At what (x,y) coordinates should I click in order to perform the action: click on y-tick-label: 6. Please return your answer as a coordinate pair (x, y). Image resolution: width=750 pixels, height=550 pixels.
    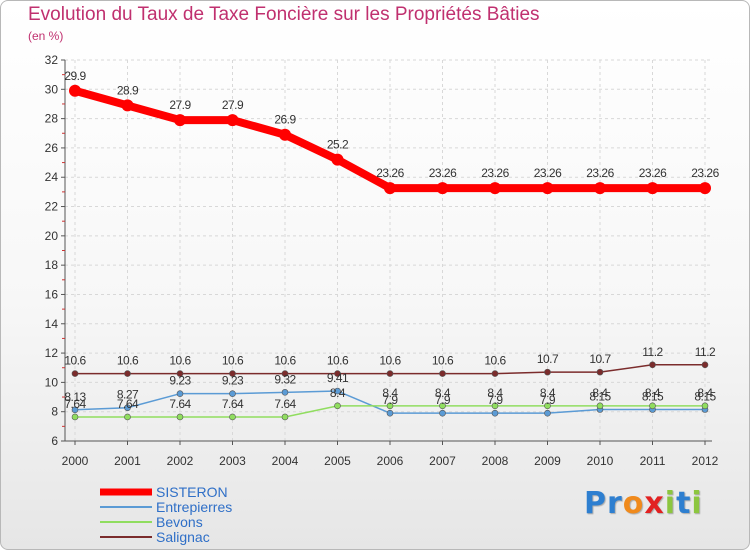
    Looking at the image, I should click on (54, 441).